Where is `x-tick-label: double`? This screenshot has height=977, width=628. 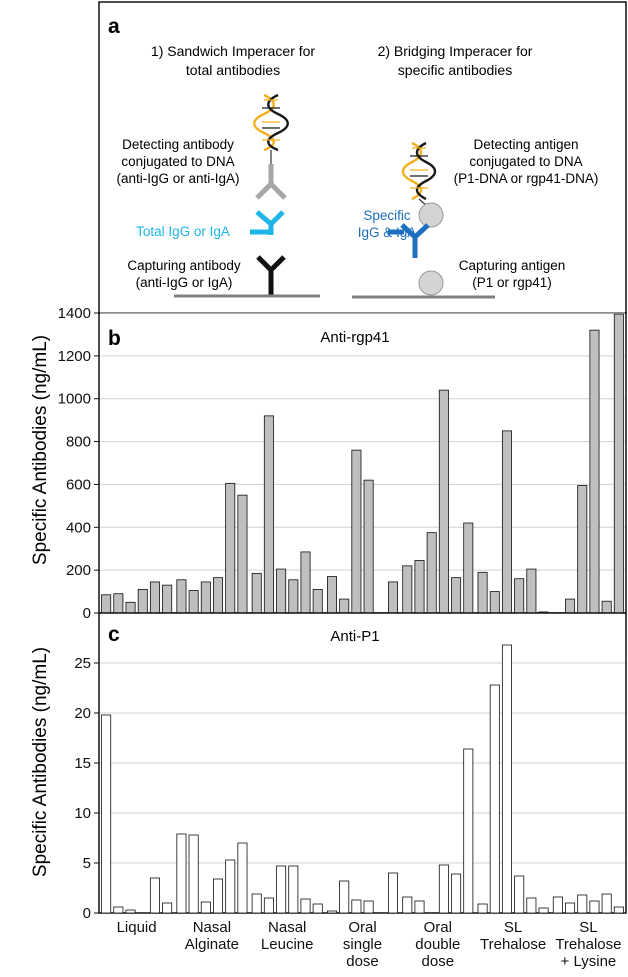 x-tick-label: double is located at coordinates (437, 944).